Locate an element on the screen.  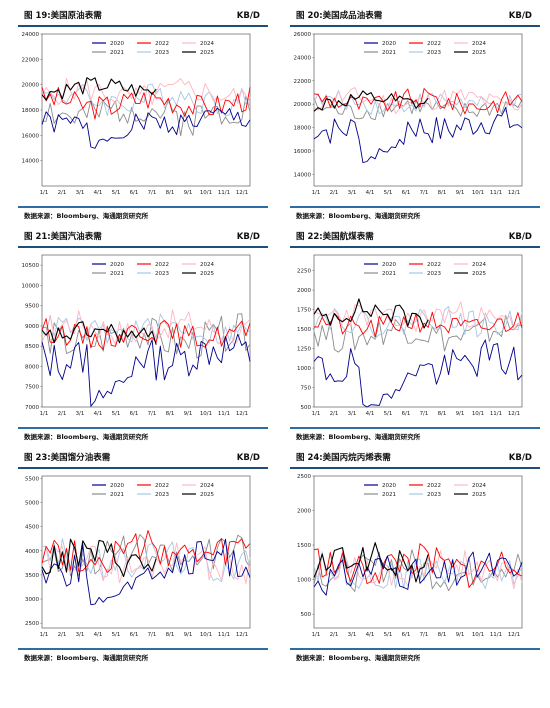
series-line-2021 is located at coordinates (146, 336).